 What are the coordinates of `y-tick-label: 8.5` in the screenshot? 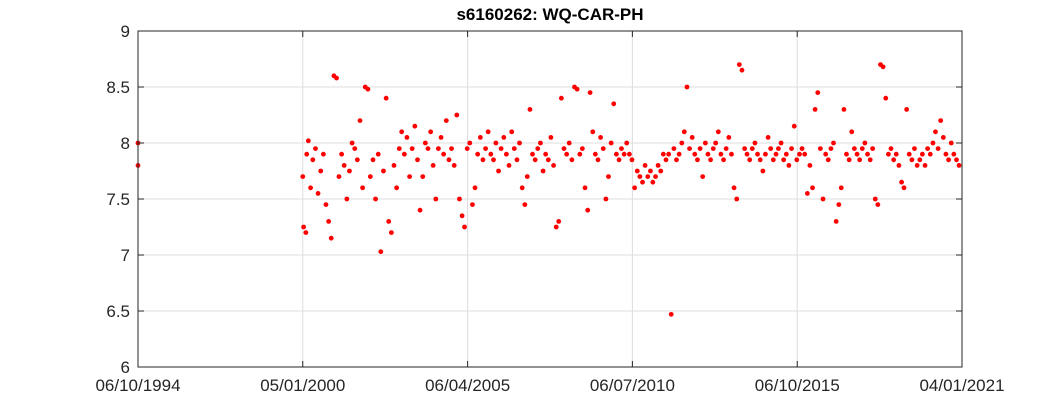 It's located at (118, 87).